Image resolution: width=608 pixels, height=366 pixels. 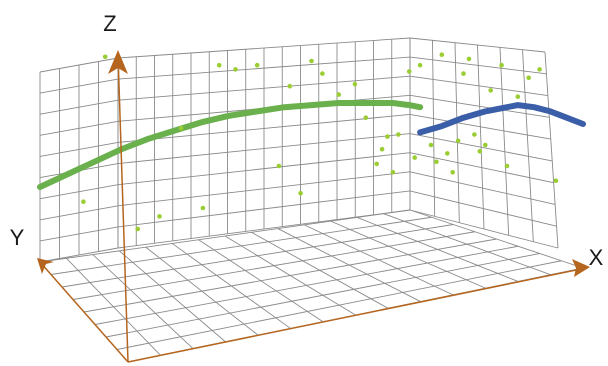 What do you see at coordinates (45, 266) in the screenshot?
I see `y-axis-arrow` at bounding box center [45, 266].